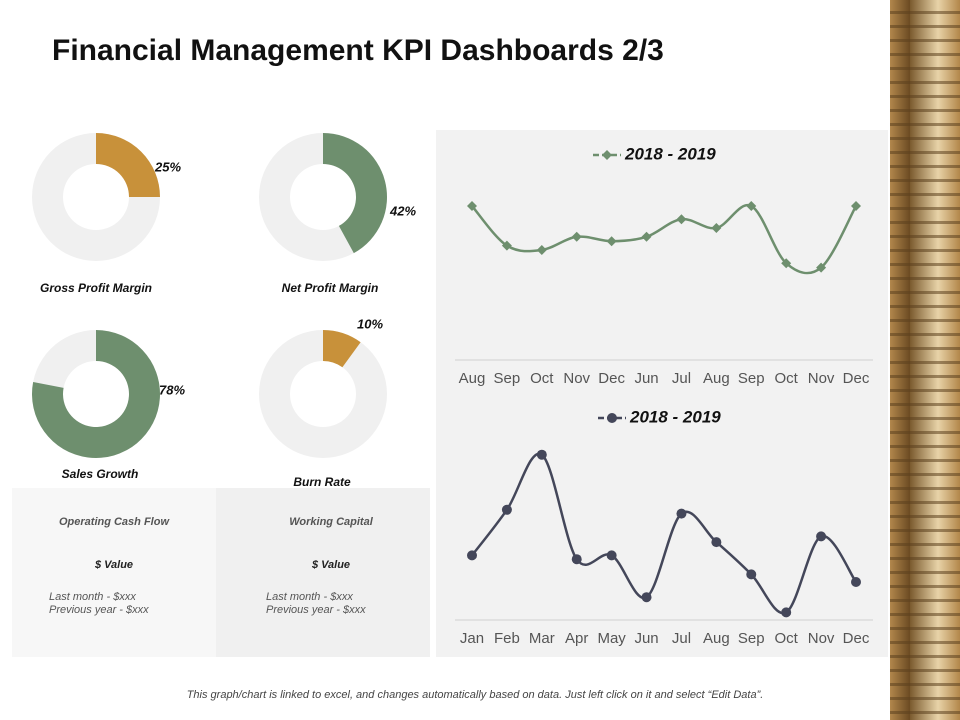 The image size is (960, 720). What do you see at coordinates (370, 323) in the screenshot?
I see `donut-value-label: 10%` at bounding box center [370, 323].